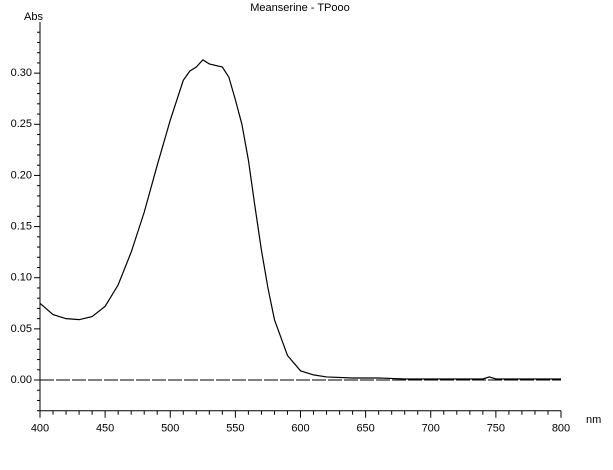 This screenshot has width=613, height=470. What do you see at coordinates (496, 429) in the screenshot?
I see `x-tick-label: 750` at bounding box center [496, 429].